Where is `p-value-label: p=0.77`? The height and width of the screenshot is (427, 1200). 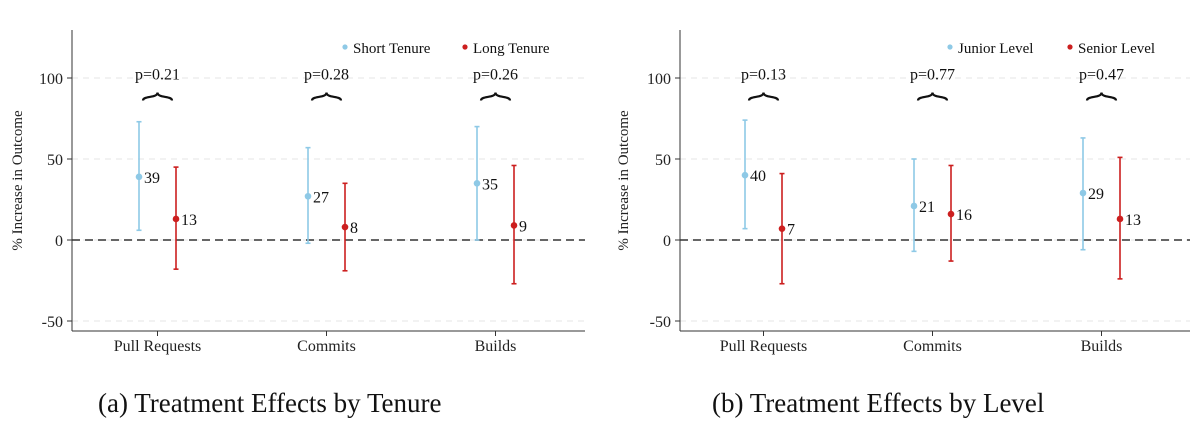
p-value-label: p=0.77 is located at coordinates (932, 75).